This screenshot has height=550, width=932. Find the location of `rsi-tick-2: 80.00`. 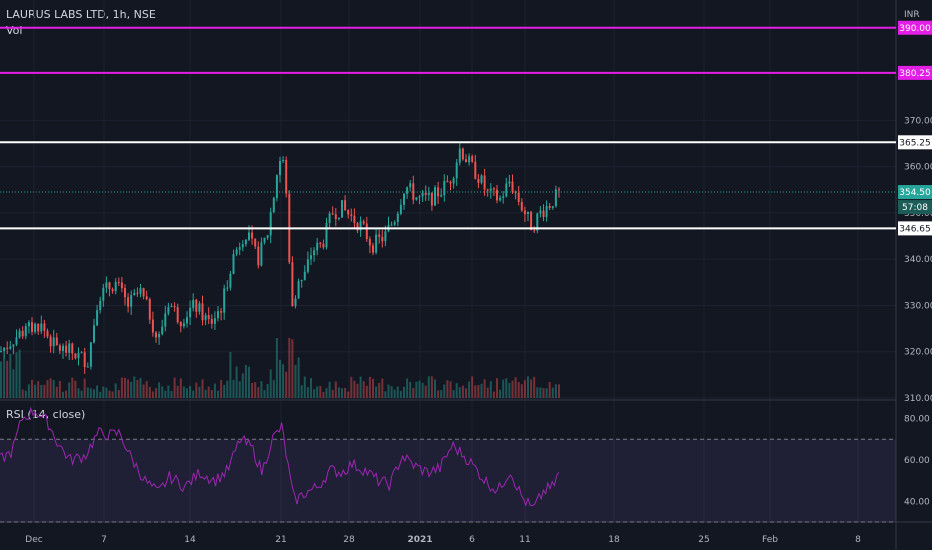

rsi-tick-2: 80.00 is located at coordinates (917, 420).